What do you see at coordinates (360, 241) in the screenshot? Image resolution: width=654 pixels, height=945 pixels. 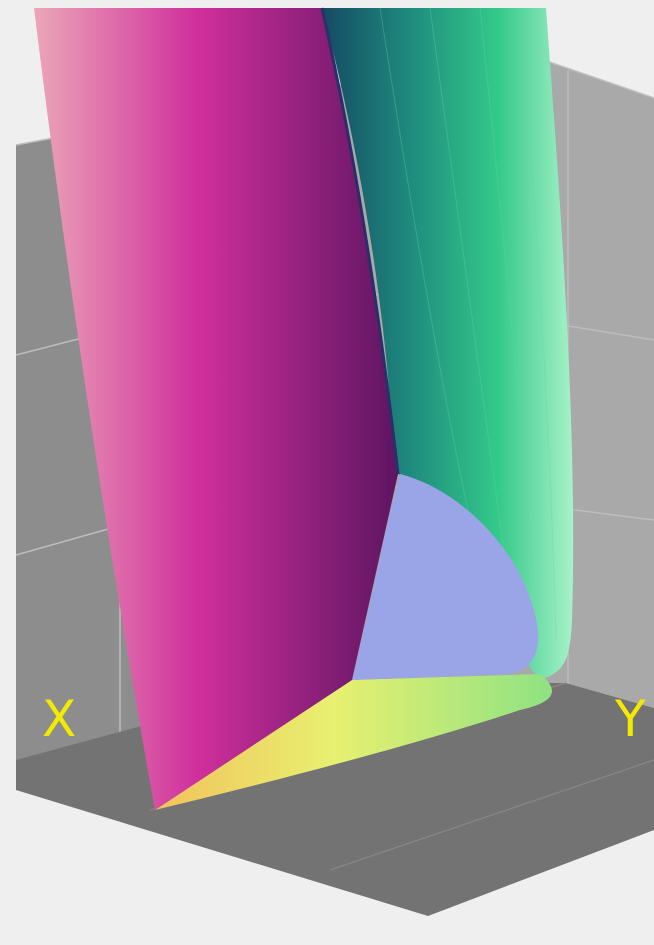 I see `sheet-edge` at bounding box center [360, 241].